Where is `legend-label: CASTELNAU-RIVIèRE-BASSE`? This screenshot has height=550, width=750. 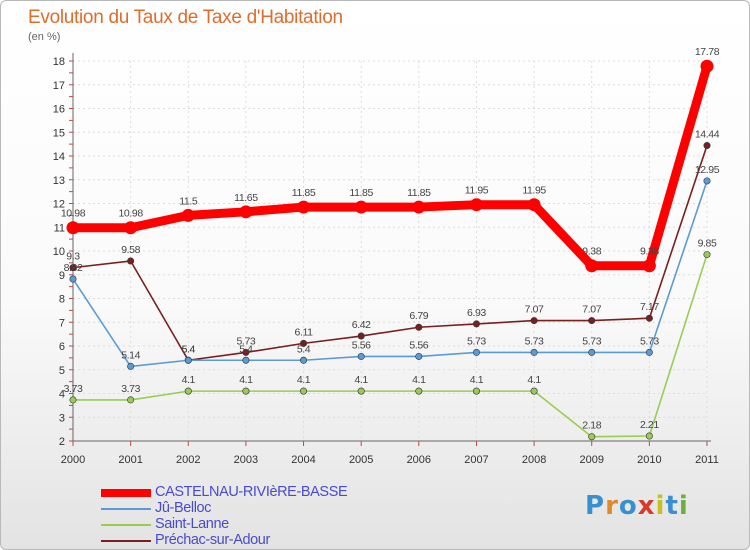 legend-label: CASTELNAU-RIVIèRE-BASSE is located at coordinates (251, 492).